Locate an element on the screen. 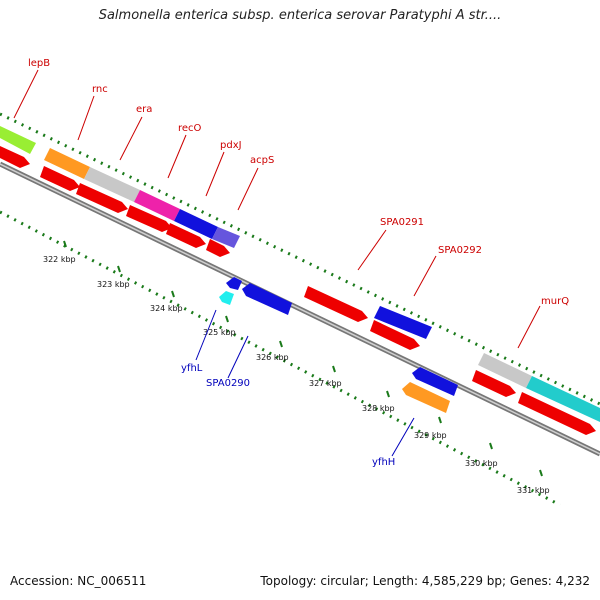  gene-label-rnc: rnc is located at coordinates (100, 89).